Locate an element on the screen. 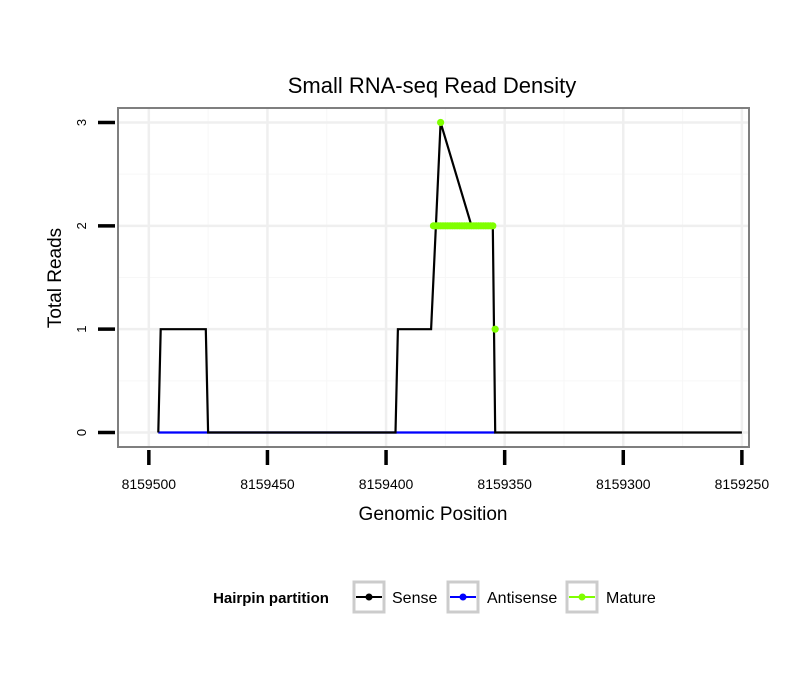 The image size is (810, 690). legend-item-mature: Mature is located at coordinates (610, 597).